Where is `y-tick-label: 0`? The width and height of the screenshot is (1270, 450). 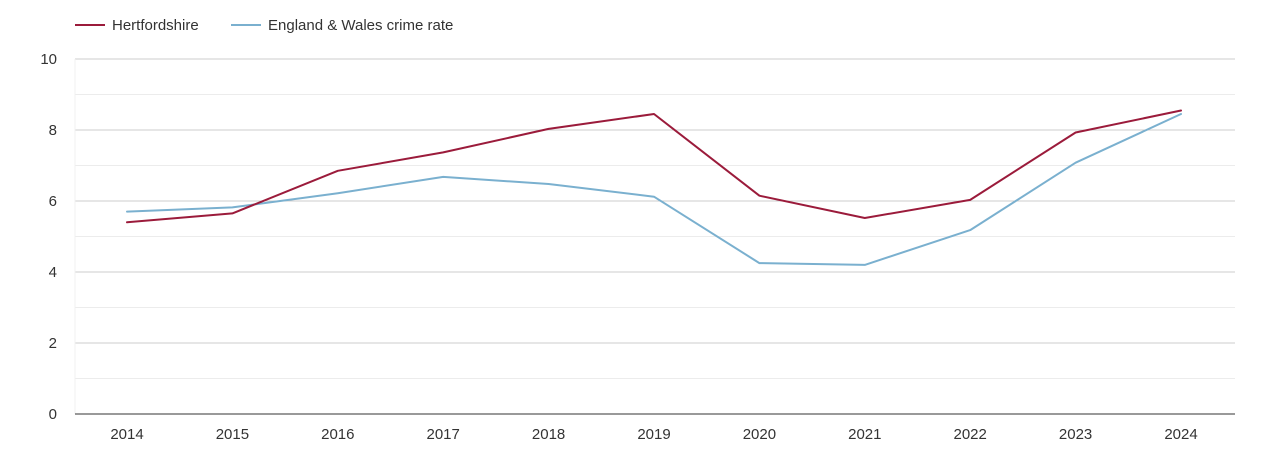 y-tick-label: 0 is located at coordinates (53, 414).